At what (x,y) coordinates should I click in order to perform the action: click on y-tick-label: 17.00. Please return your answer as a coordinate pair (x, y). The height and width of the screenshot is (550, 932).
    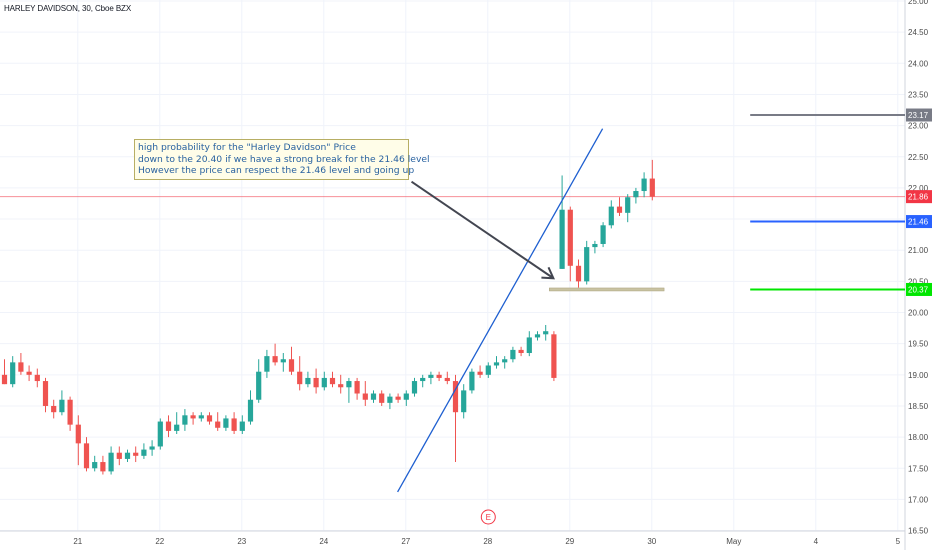
    Looking at the image, I should click on (918, 499).